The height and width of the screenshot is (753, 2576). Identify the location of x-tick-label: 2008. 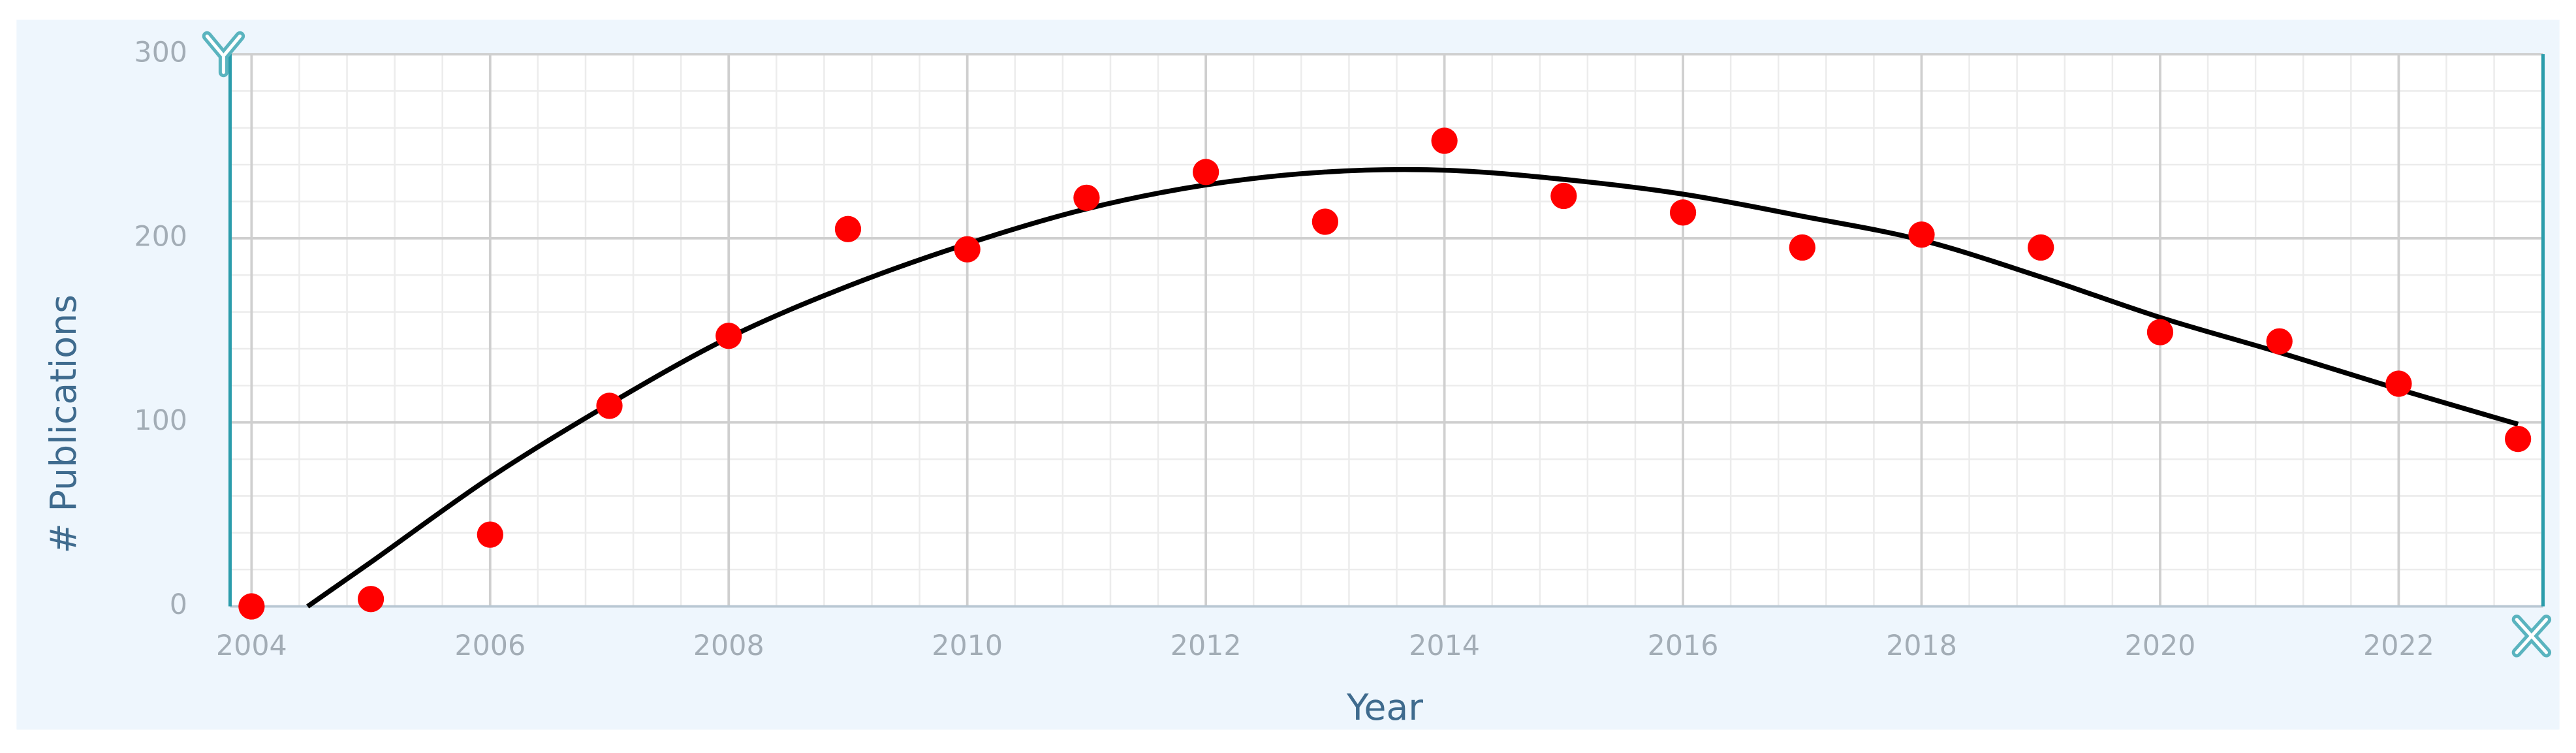
(728, 646).